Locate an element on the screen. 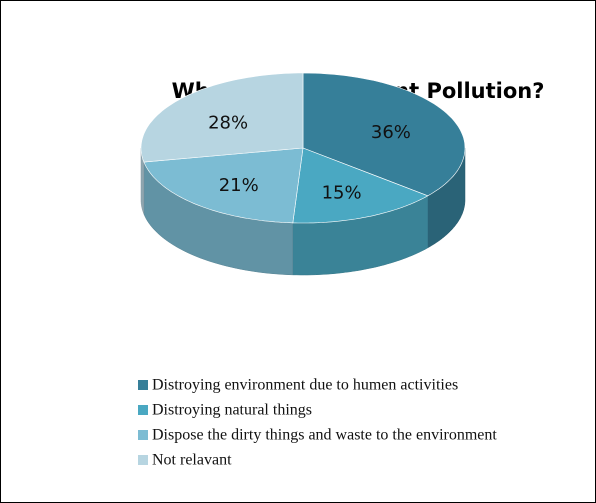  data-label: 15% is located at coordinates (342, 192).